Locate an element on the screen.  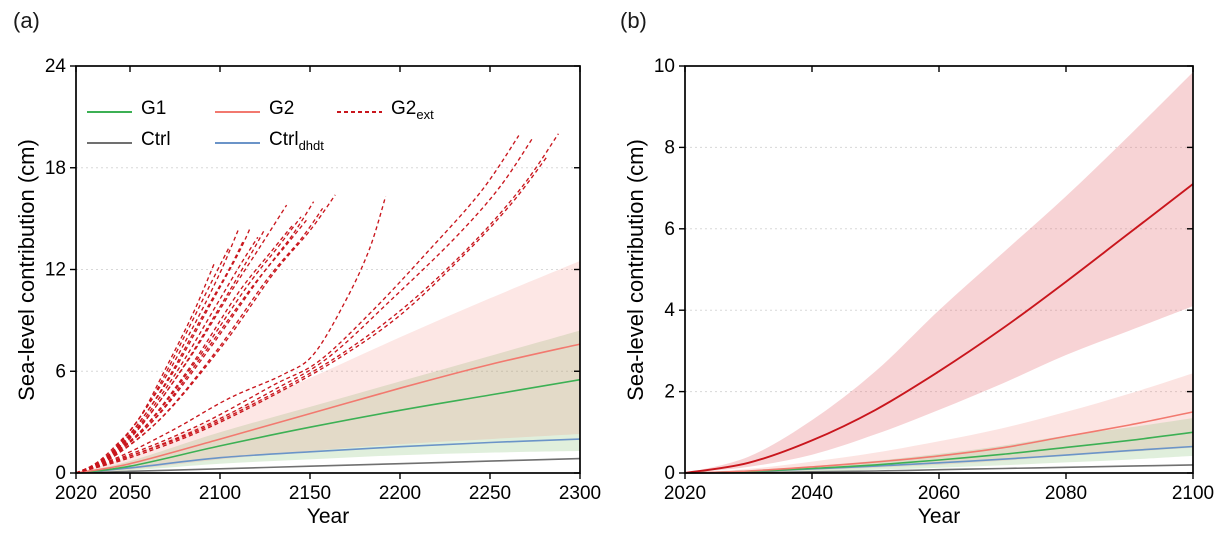
legend-entry-ctrl: Ctrl is located at coordinates (129, 141).